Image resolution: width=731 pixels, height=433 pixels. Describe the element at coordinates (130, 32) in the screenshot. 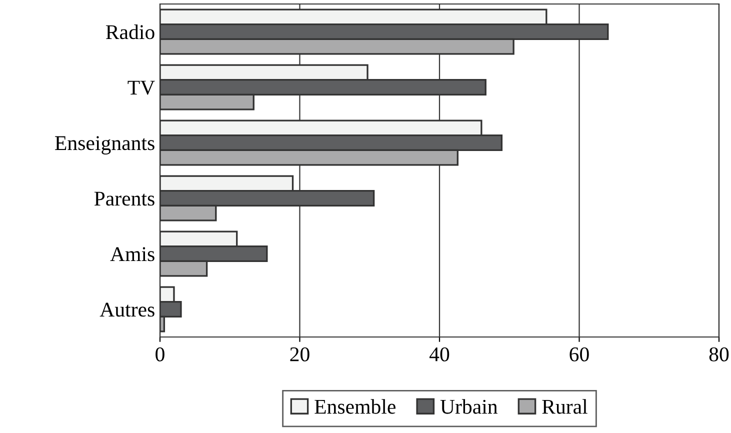

I see `y-tick-label: Radio` at that location.